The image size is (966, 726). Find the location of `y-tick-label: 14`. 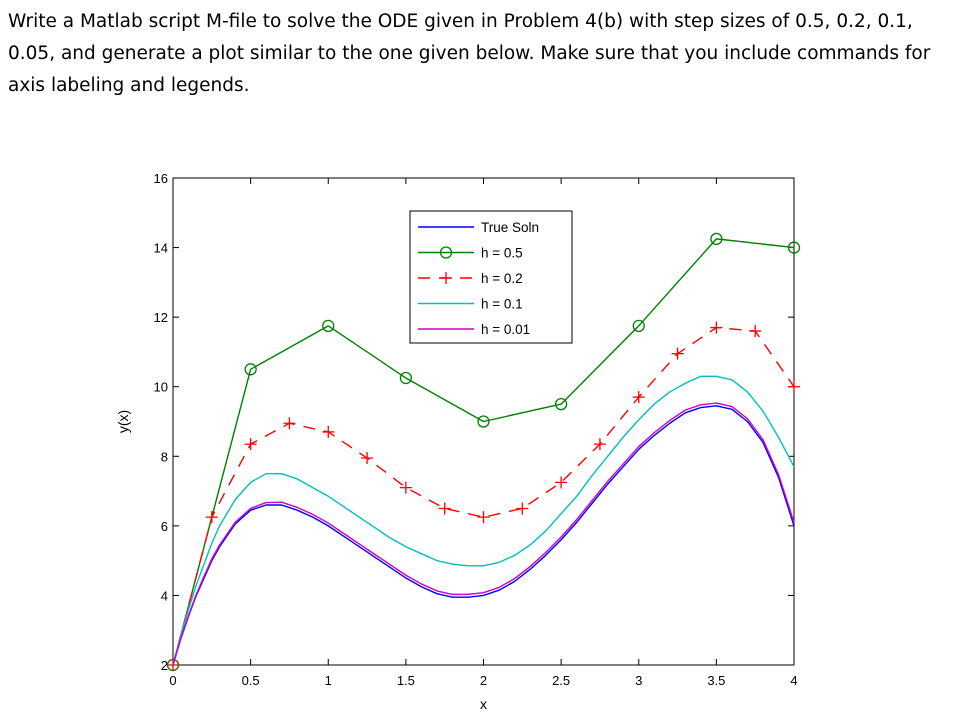

y-tick-label: 14 is located at coordinates (161, 248).